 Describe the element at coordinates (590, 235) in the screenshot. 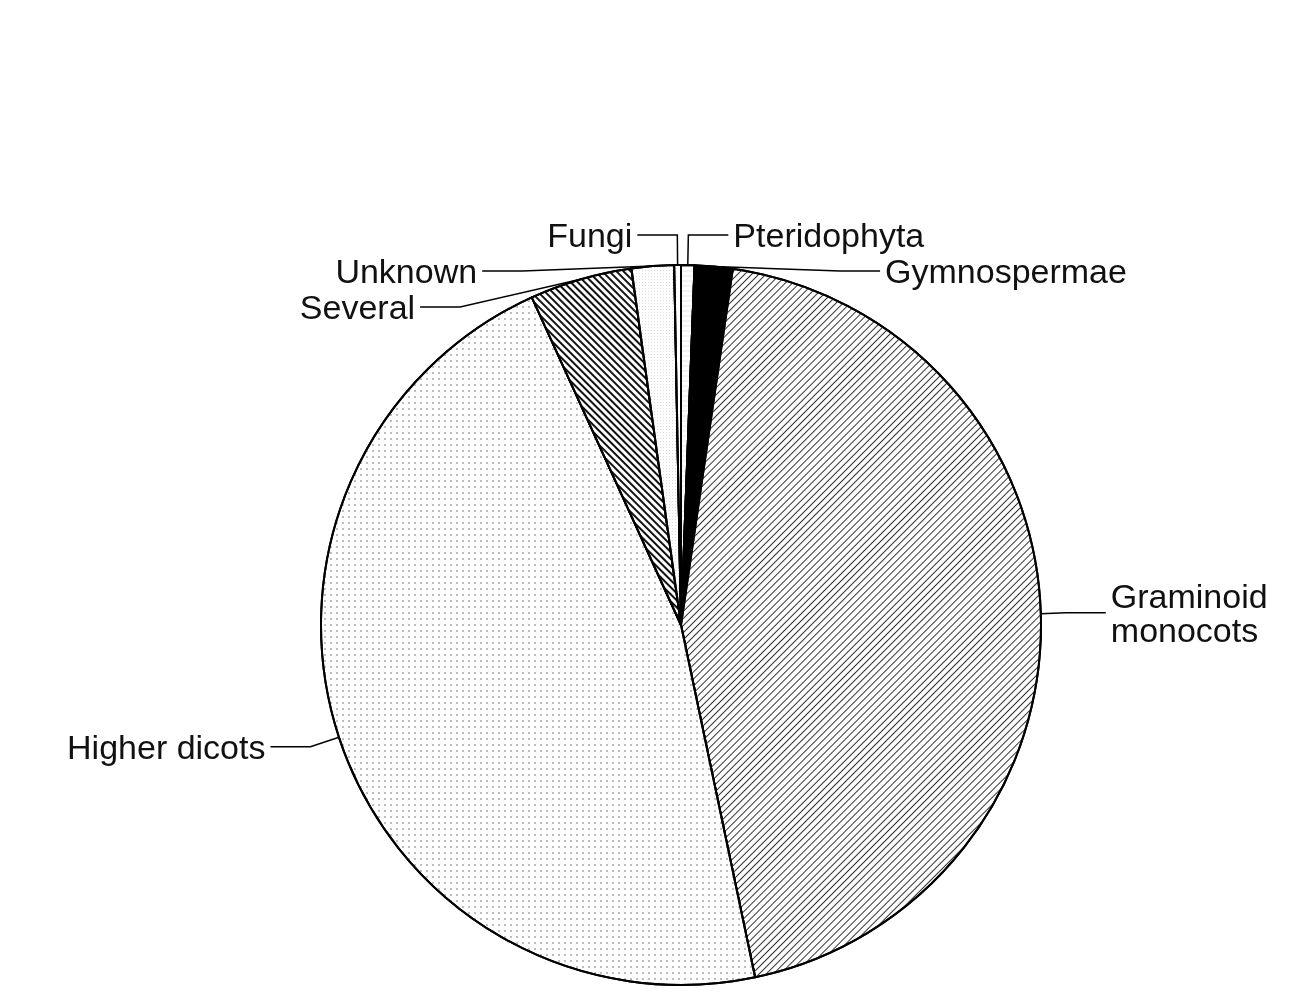

I see `slice-label: Fungi` at that location.